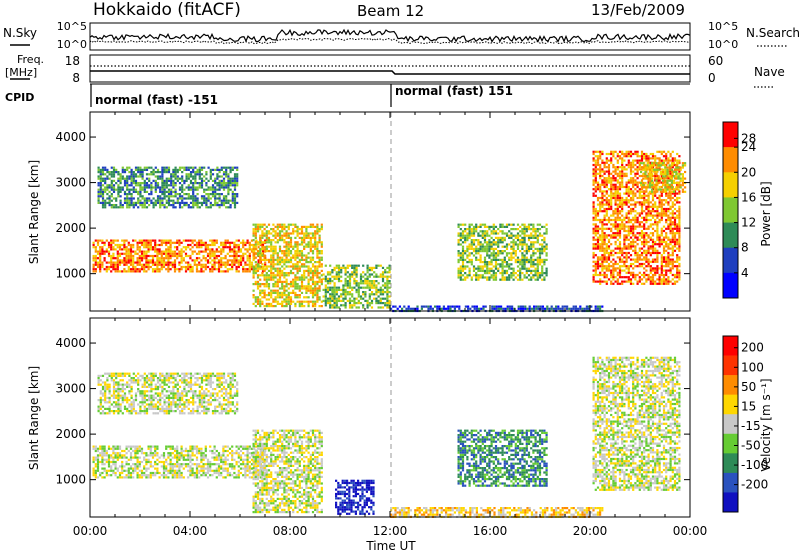 The width and height of the screenshot is (800, 554). Describe the element at coordinates (20, 33) in the screenshot. I see `noise-left-label: N.Sky` at that location.